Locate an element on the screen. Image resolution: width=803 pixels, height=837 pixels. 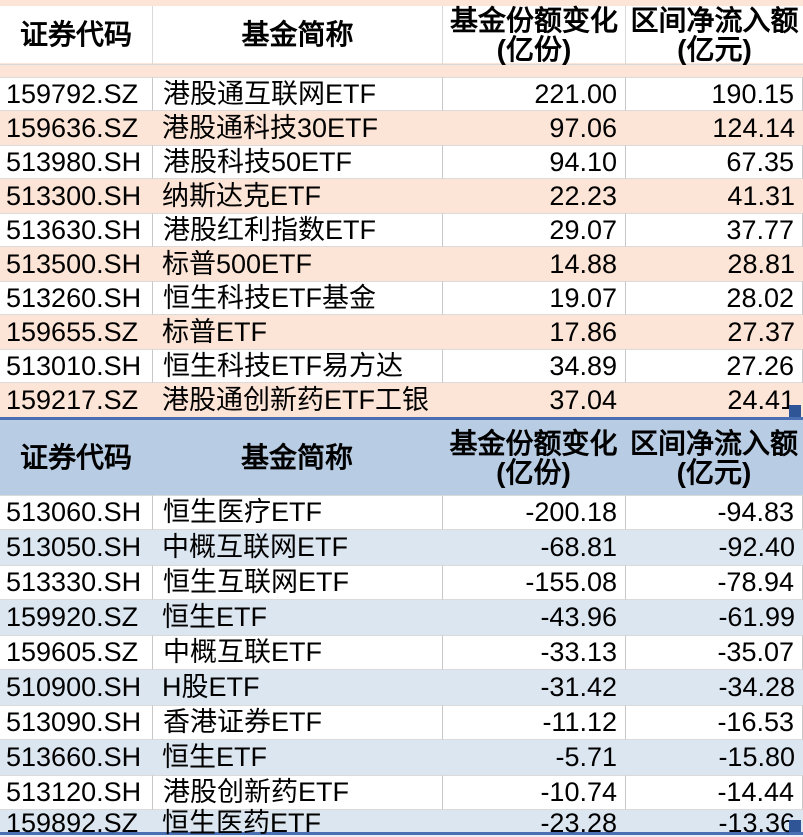
net-inflow-cell: -78.94 is located at coordinates (714, 582).